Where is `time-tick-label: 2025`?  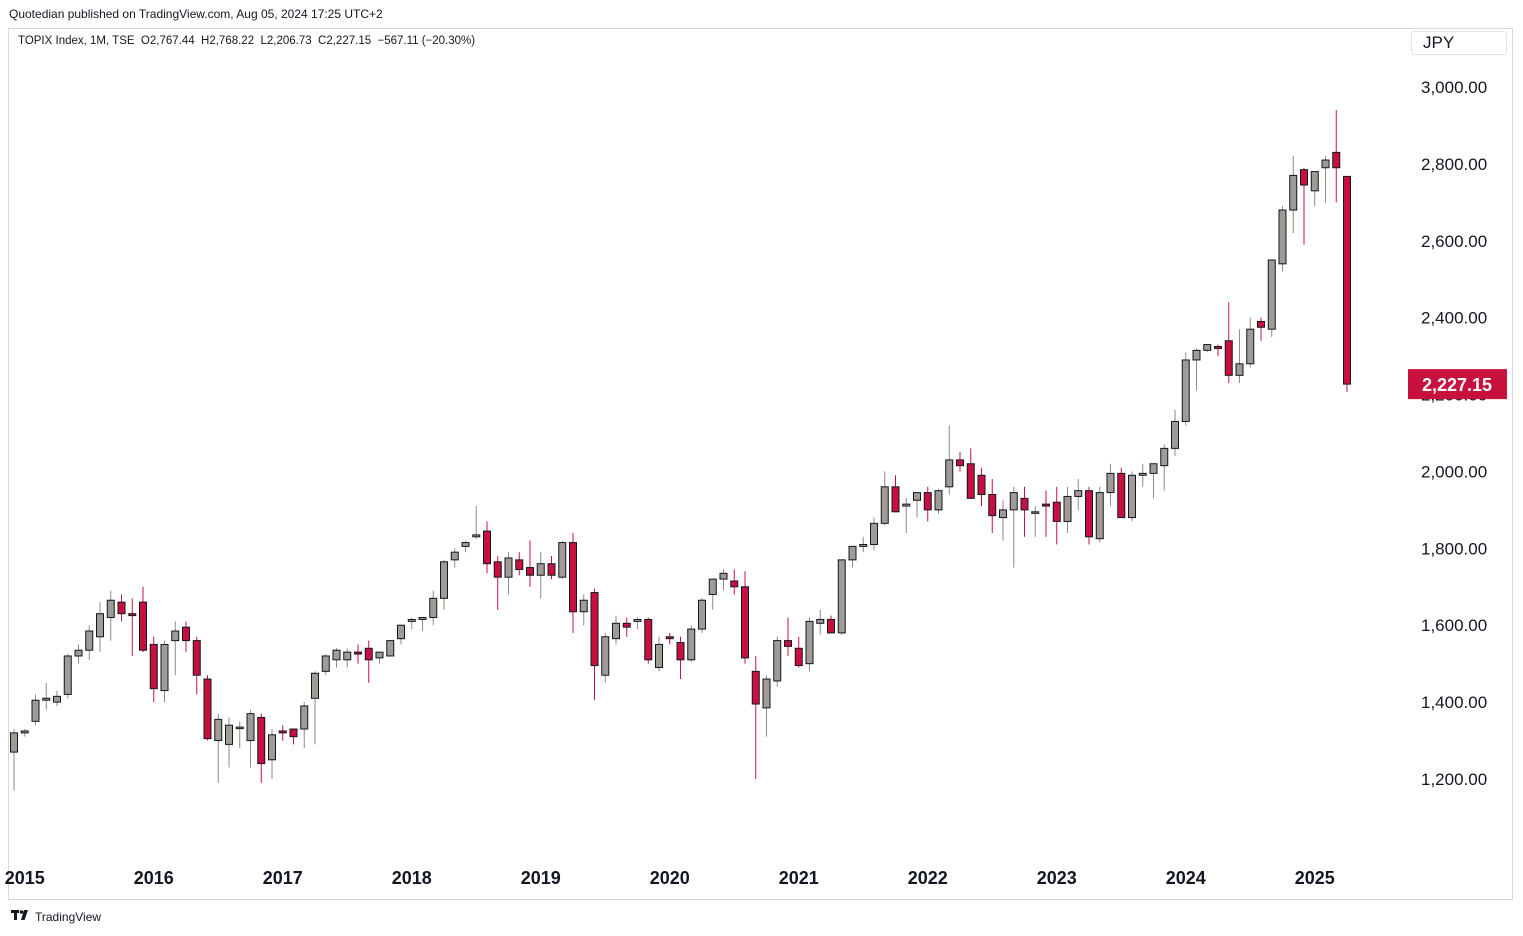
time-tick-label: 2025 is located at coordinates (1315, 878).